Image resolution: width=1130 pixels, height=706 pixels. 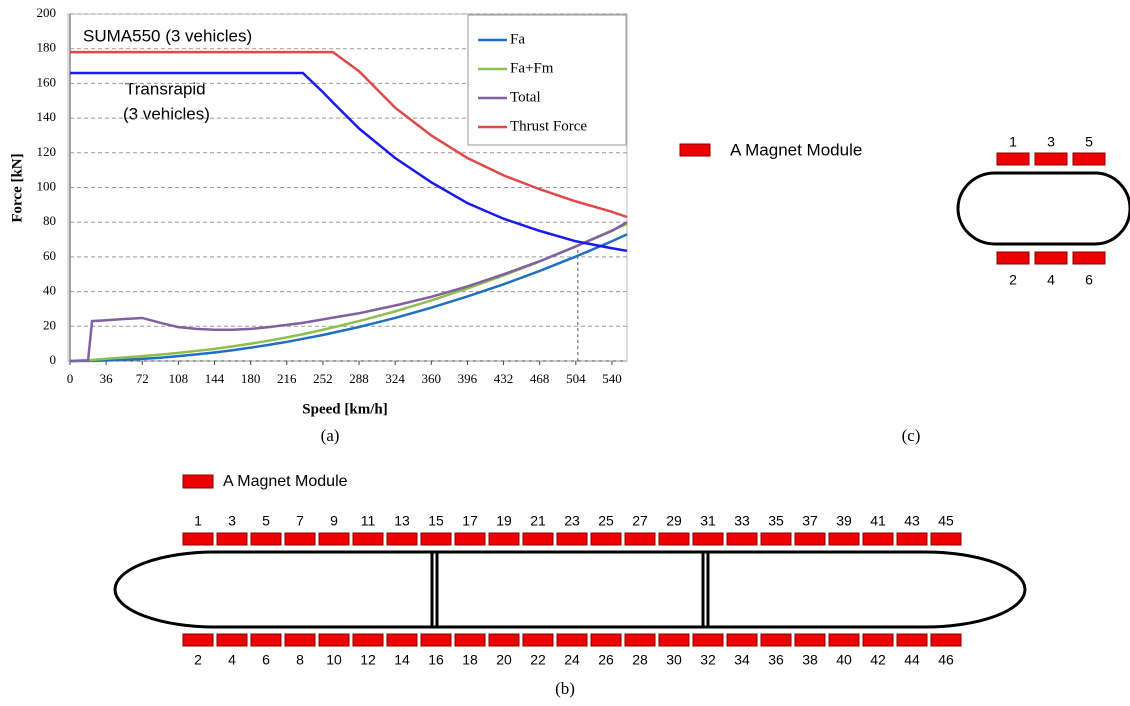 I want to click on x-tick-label: 288, so click(x=359, y=378).